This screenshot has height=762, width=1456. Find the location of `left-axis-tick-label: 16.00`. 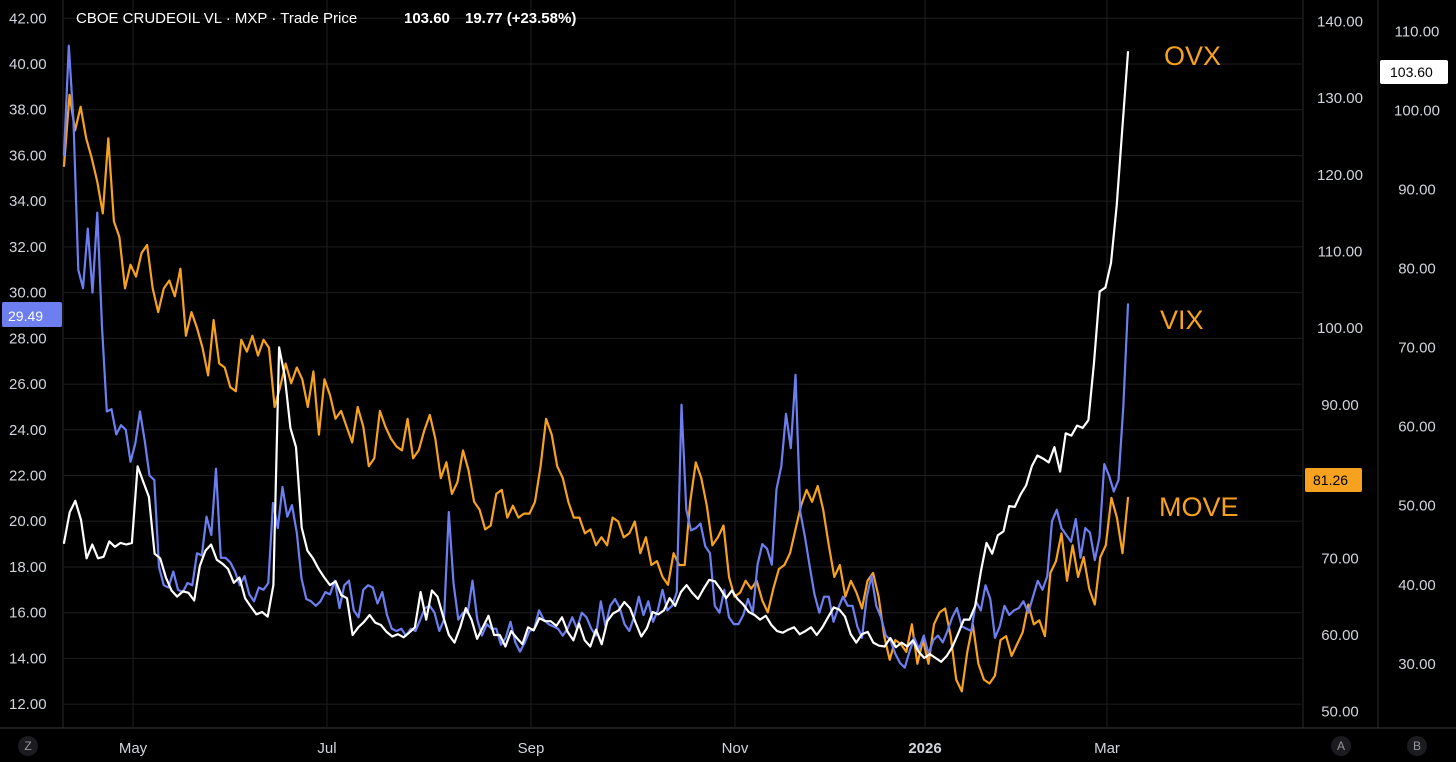

left-axis-tick-label: 16.00 is located at coordinates (28, 613).